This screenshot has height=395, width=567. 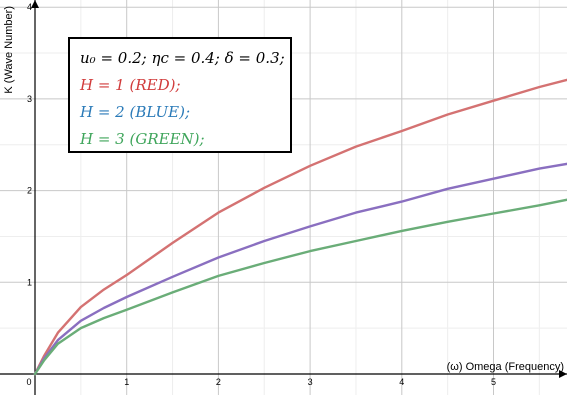 What do you see at coordinates (9, 50) in the screenshot?
I see `y-axis-label: K (Wave Number)` at bounding box center [9, 50].